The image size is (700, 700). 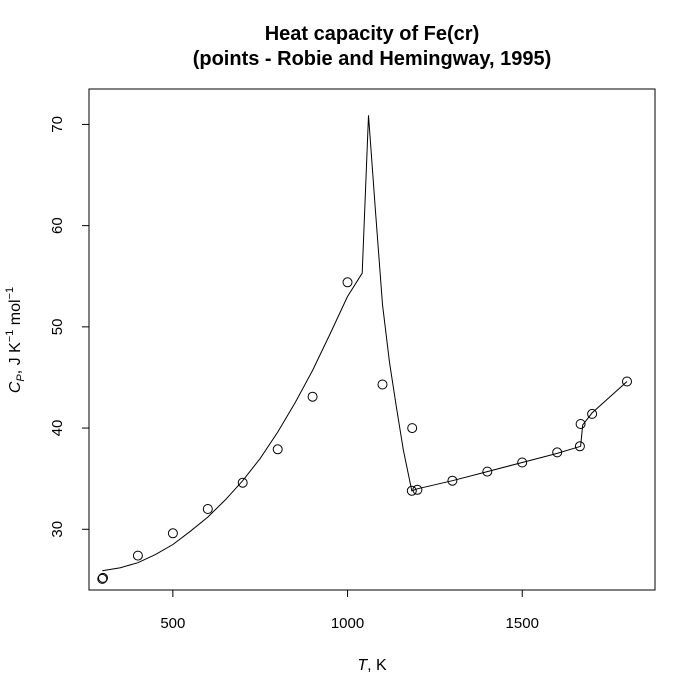 I want to click on x-tick-label: 1000, so click(x=347, y=623).